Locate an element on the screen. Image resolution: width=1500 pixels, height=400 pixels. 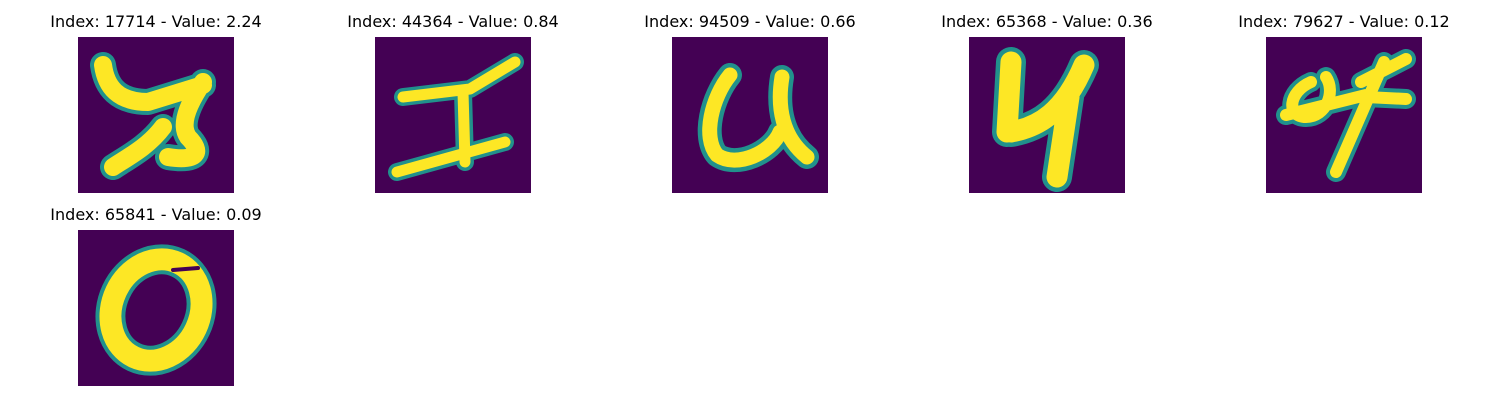
panel-title: Index: 65841 - Value: 0.09 is located at coordinates (156, 214).